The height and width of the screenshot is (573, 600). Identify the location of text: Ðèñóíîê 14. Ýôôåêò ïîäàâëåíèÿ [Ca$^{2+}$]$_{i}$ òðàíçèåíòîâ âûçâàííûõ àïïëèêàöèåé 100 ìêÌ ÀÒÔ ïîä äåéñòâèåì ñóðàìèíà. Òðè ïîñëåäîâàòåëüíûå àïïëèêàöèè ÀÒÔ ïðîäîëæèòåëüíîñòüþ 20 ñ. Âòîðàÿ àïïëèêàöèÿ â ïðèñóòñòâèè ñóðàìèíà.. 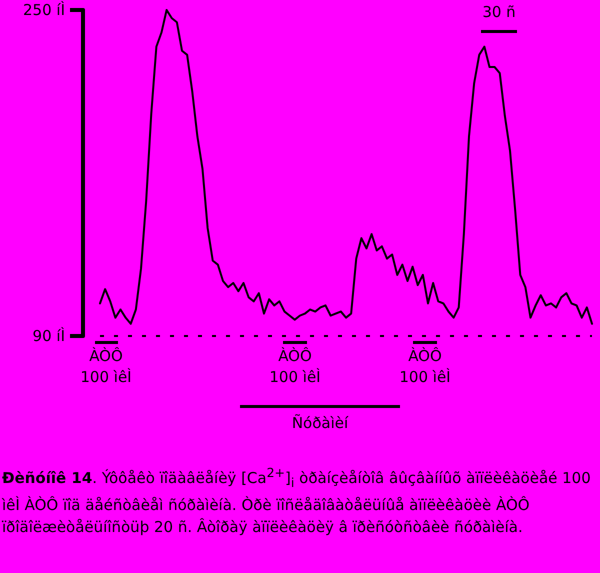
(296, 500).